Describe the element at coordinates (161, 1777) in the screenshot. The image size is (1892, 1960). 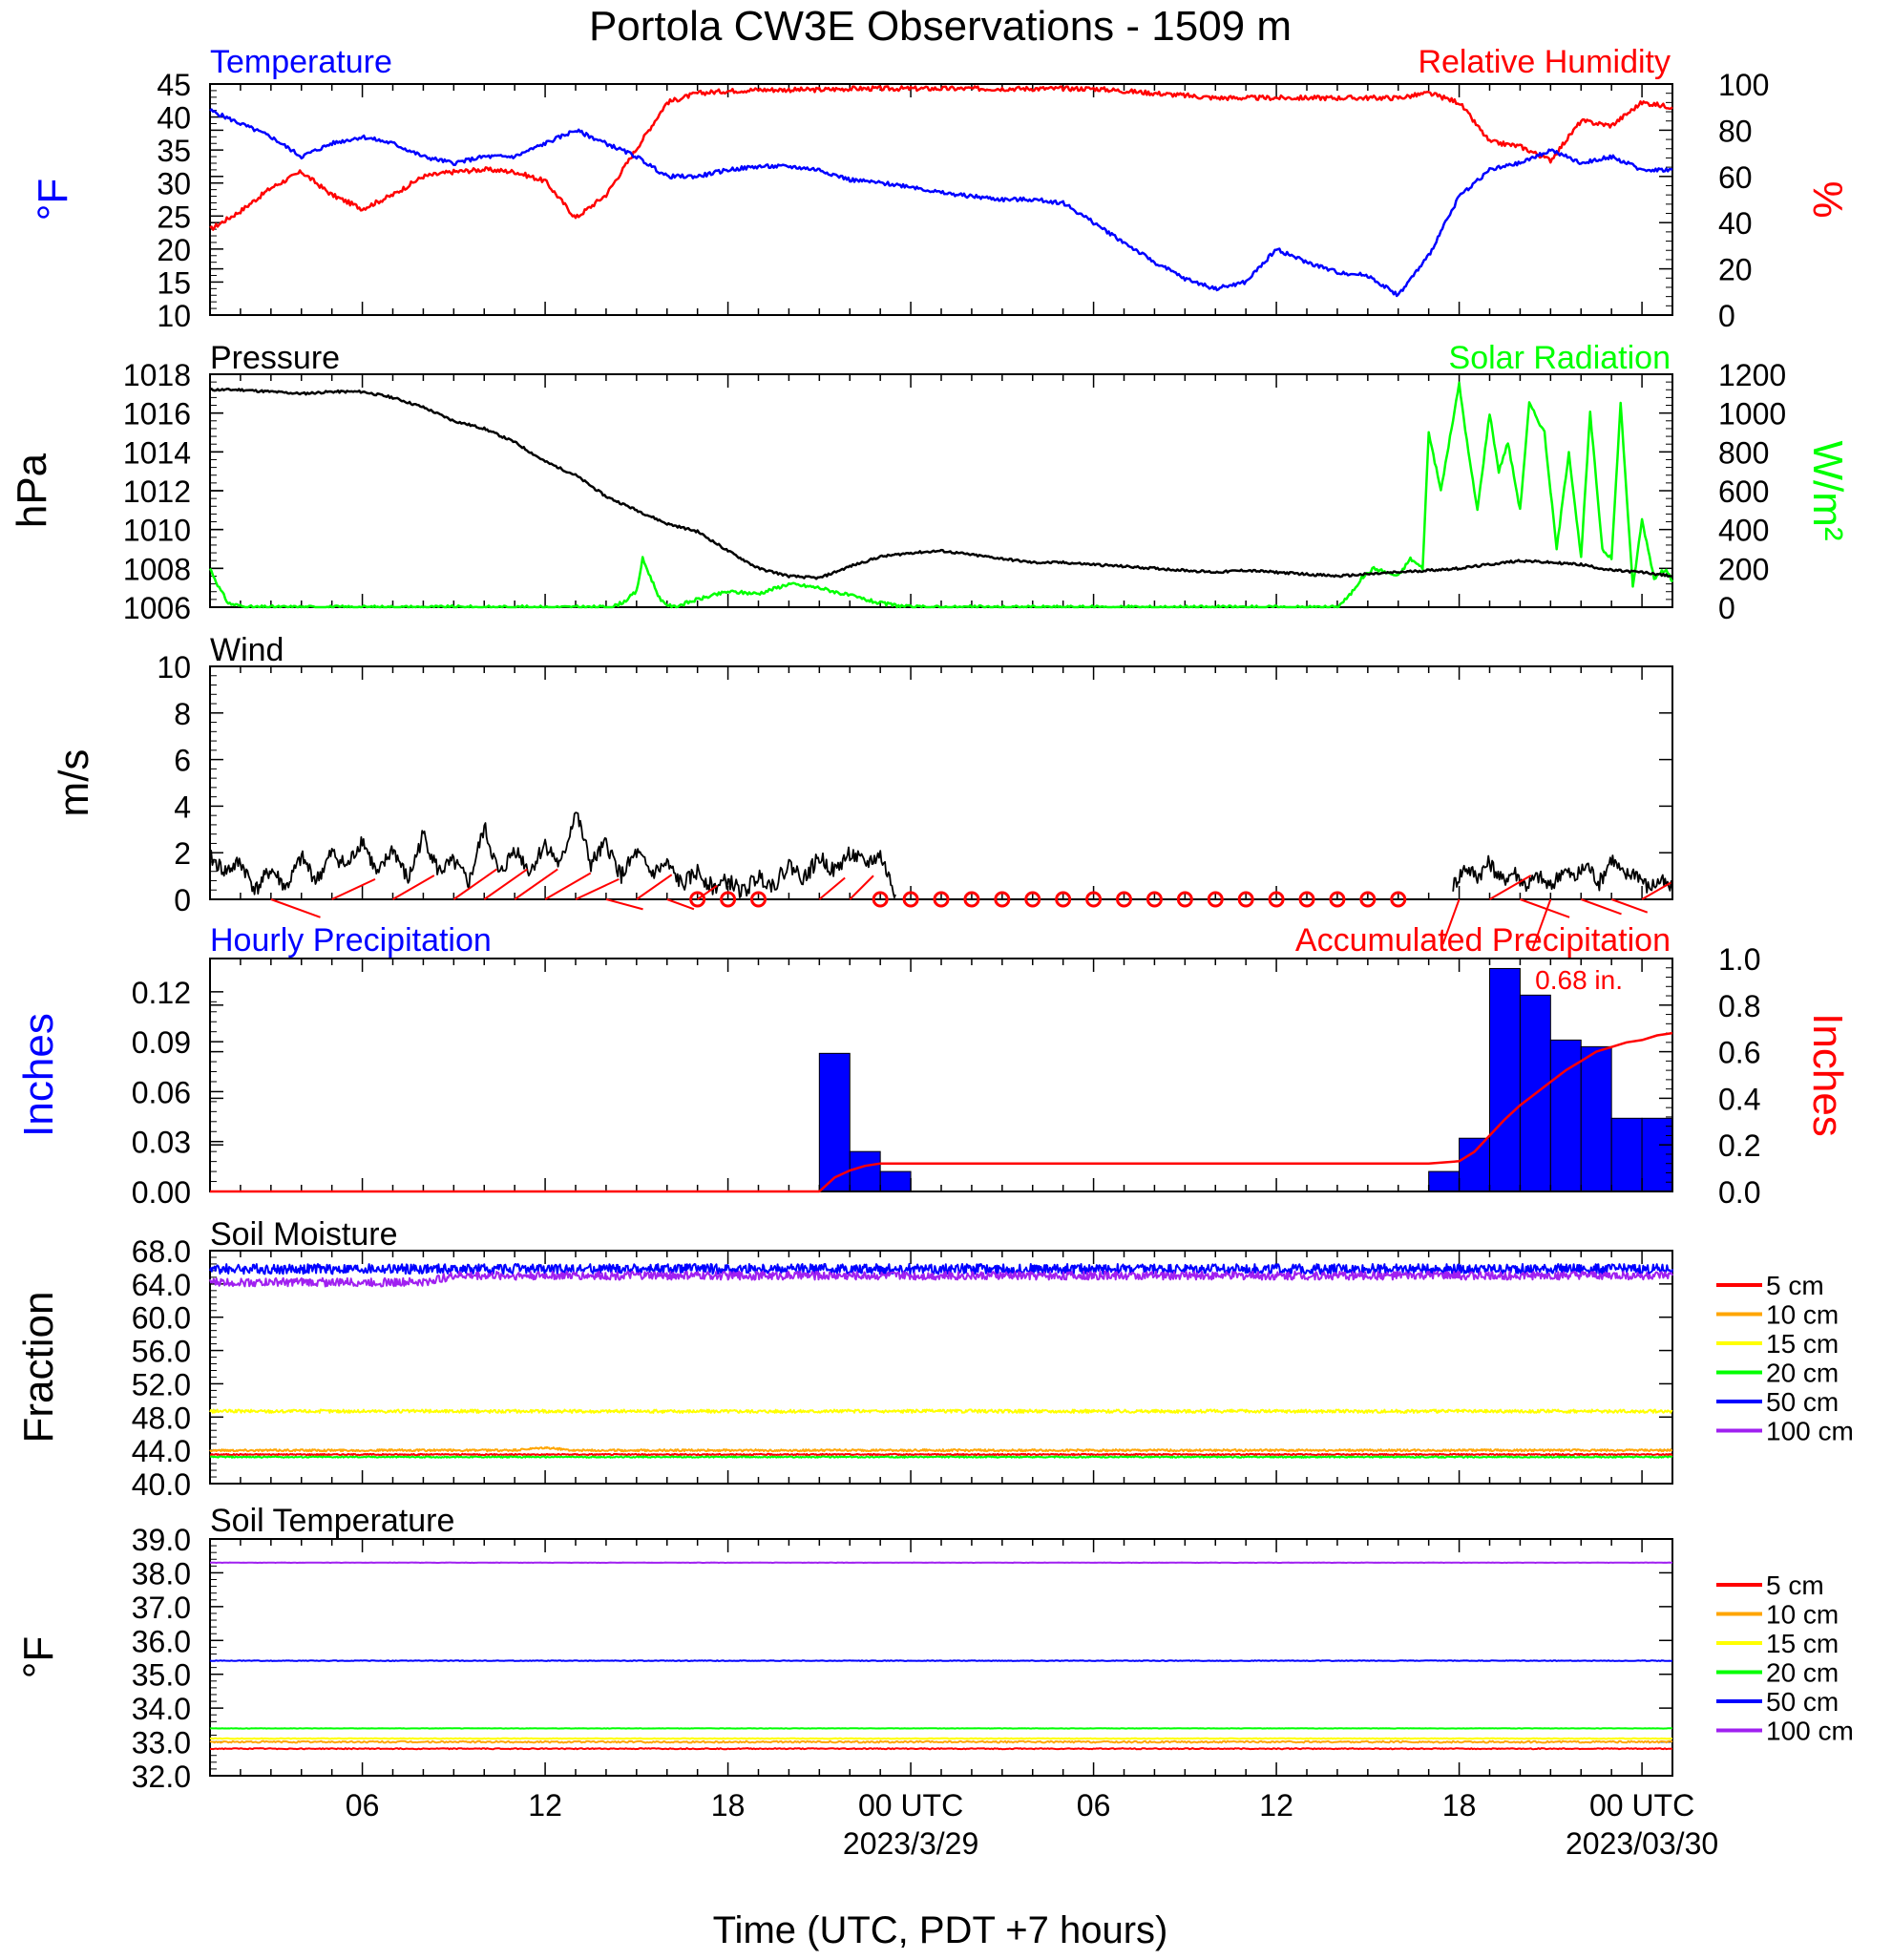
I see `y-tick-label-left: 32.0` at that location.